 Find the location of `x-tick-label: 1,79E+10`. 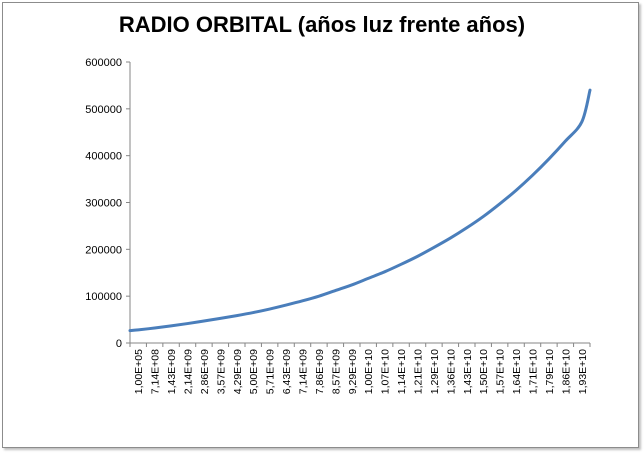

x-tick-label: 1,79E+10 is located at coordinates (550, 371).